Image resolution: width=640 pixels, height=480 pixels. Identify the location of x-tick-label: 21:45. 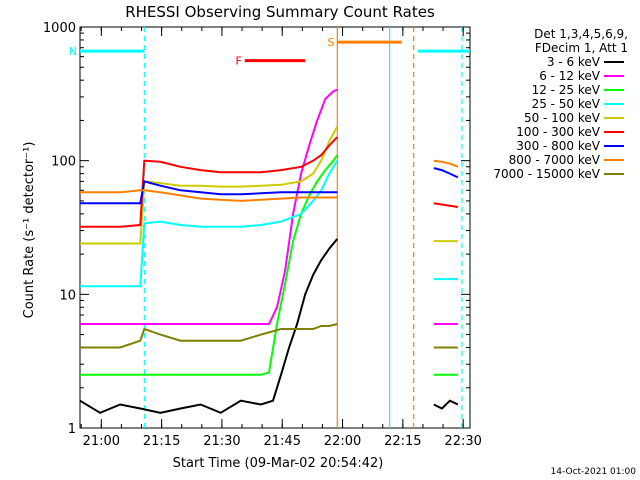
(282, 441).